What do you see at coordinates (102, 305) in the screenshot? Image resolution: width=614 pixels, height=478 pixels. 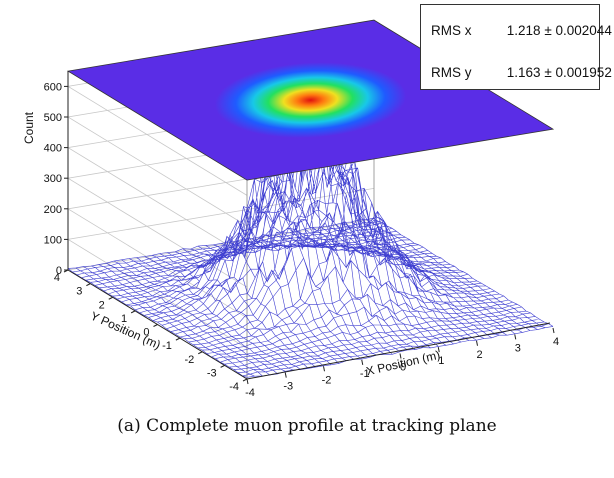 I see `y-tick-label: 2` at bounding box center [102, 305].